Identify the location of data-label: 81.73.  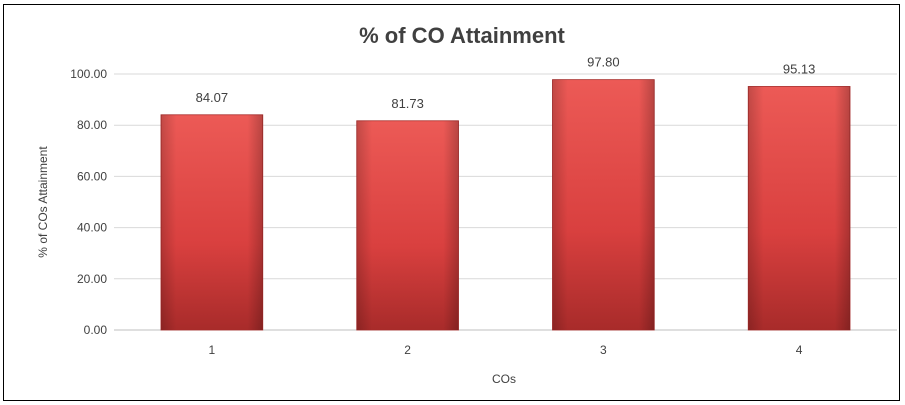
(407, 103).